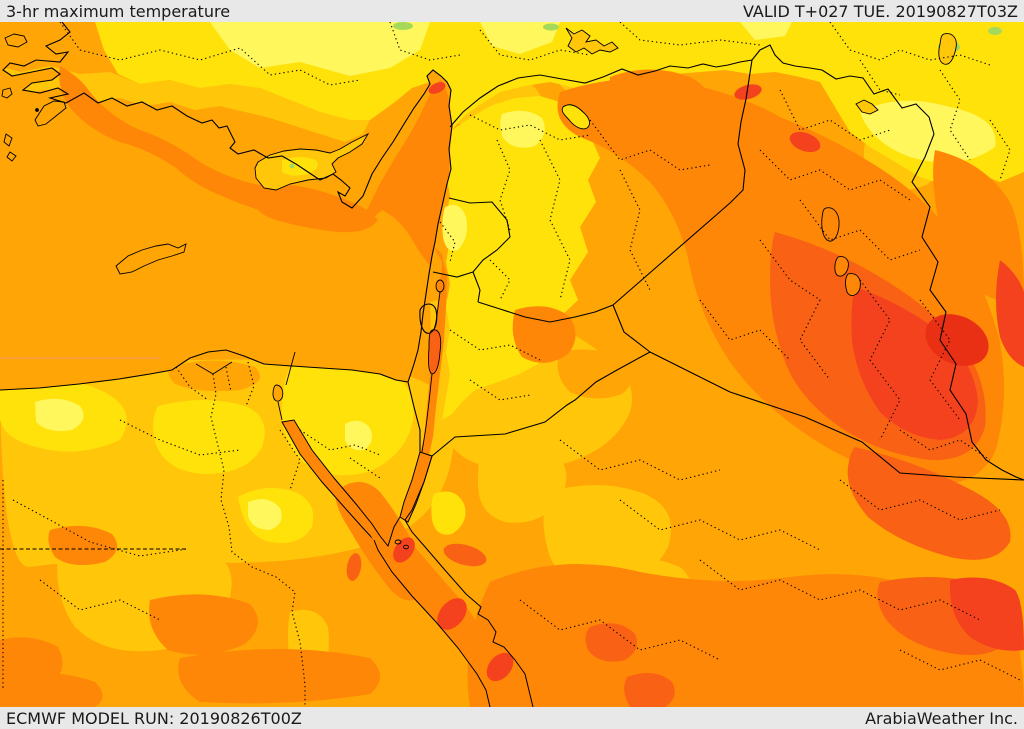  What do you see at coordinates (286, 386) in the screenshot?
I see `suez-canal` at bounding box center [286, 386].